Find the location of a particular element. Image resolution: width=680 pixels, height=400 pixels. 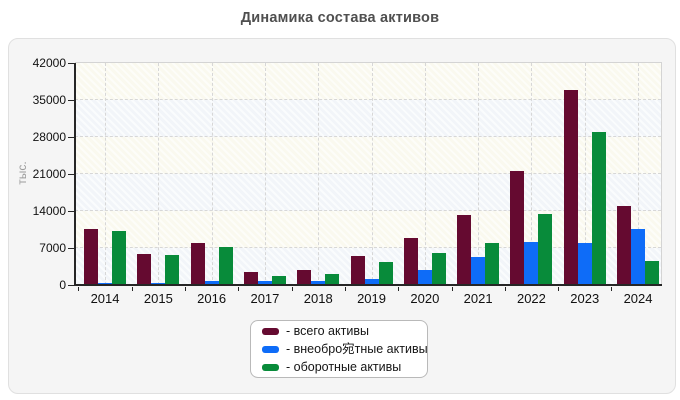

bar-noncurrent-2020 is located at coordinates (425, 277).